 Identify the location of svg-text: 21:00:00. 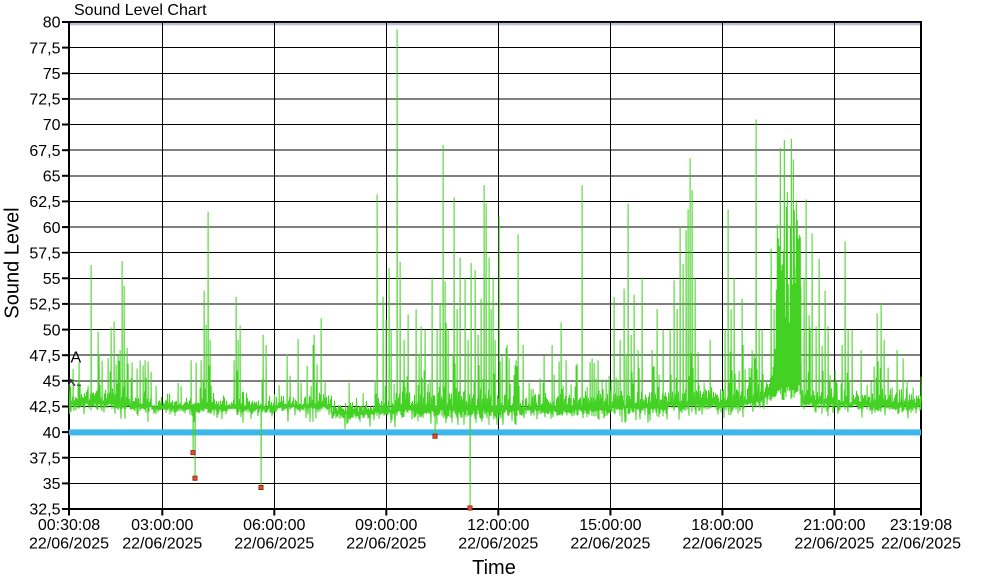
(834, 525).